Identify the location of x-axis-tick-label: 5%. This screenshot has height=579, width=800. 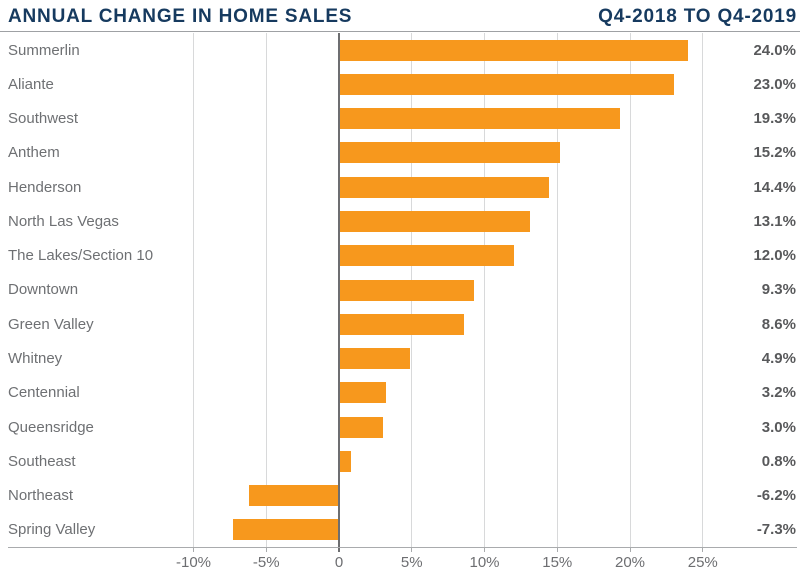
(411, 562).